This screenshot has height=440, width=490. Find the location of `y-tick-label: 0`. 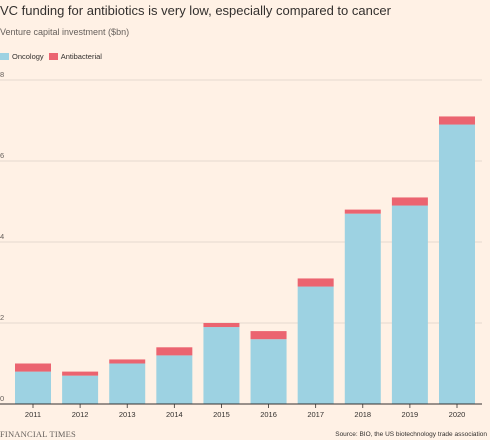

y-tick-label: 0 is located at coordinates (2, 398).